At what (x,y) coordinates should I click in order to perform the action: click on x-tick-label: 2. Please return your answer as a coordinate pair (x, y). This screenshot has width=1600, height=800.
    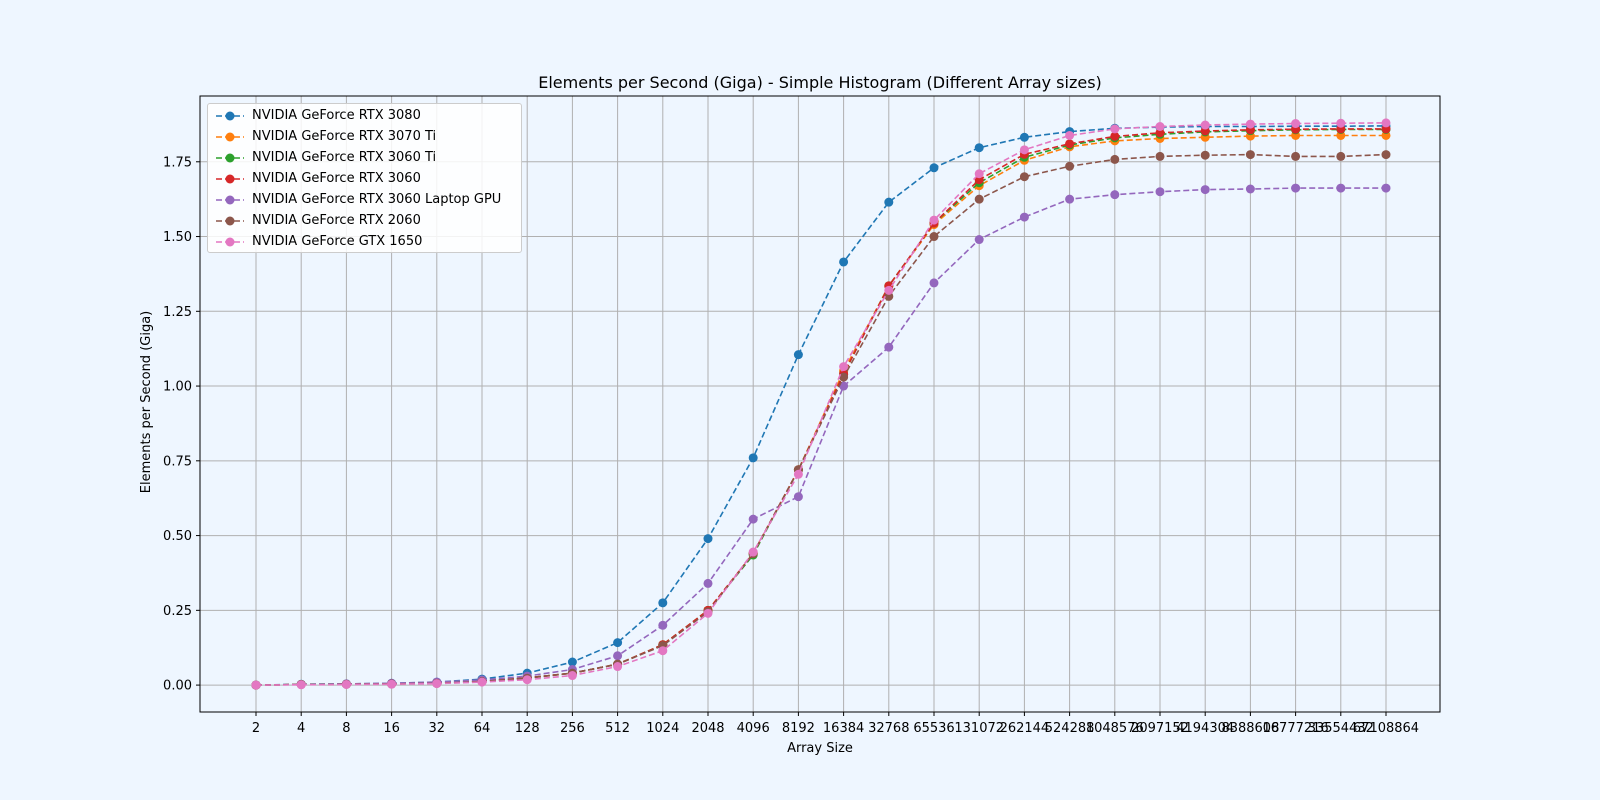
    Looking at the image, I should click on (256, 728).